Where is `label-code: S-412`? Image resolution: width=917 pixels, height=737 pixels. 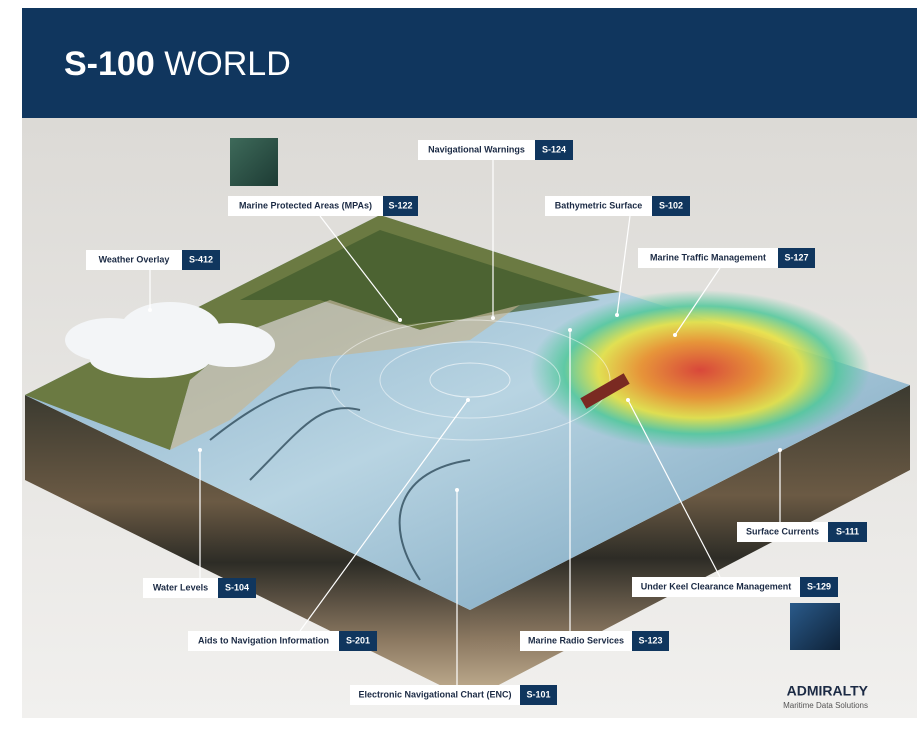 label-code: S-412 is located at coordinates (201, 259).